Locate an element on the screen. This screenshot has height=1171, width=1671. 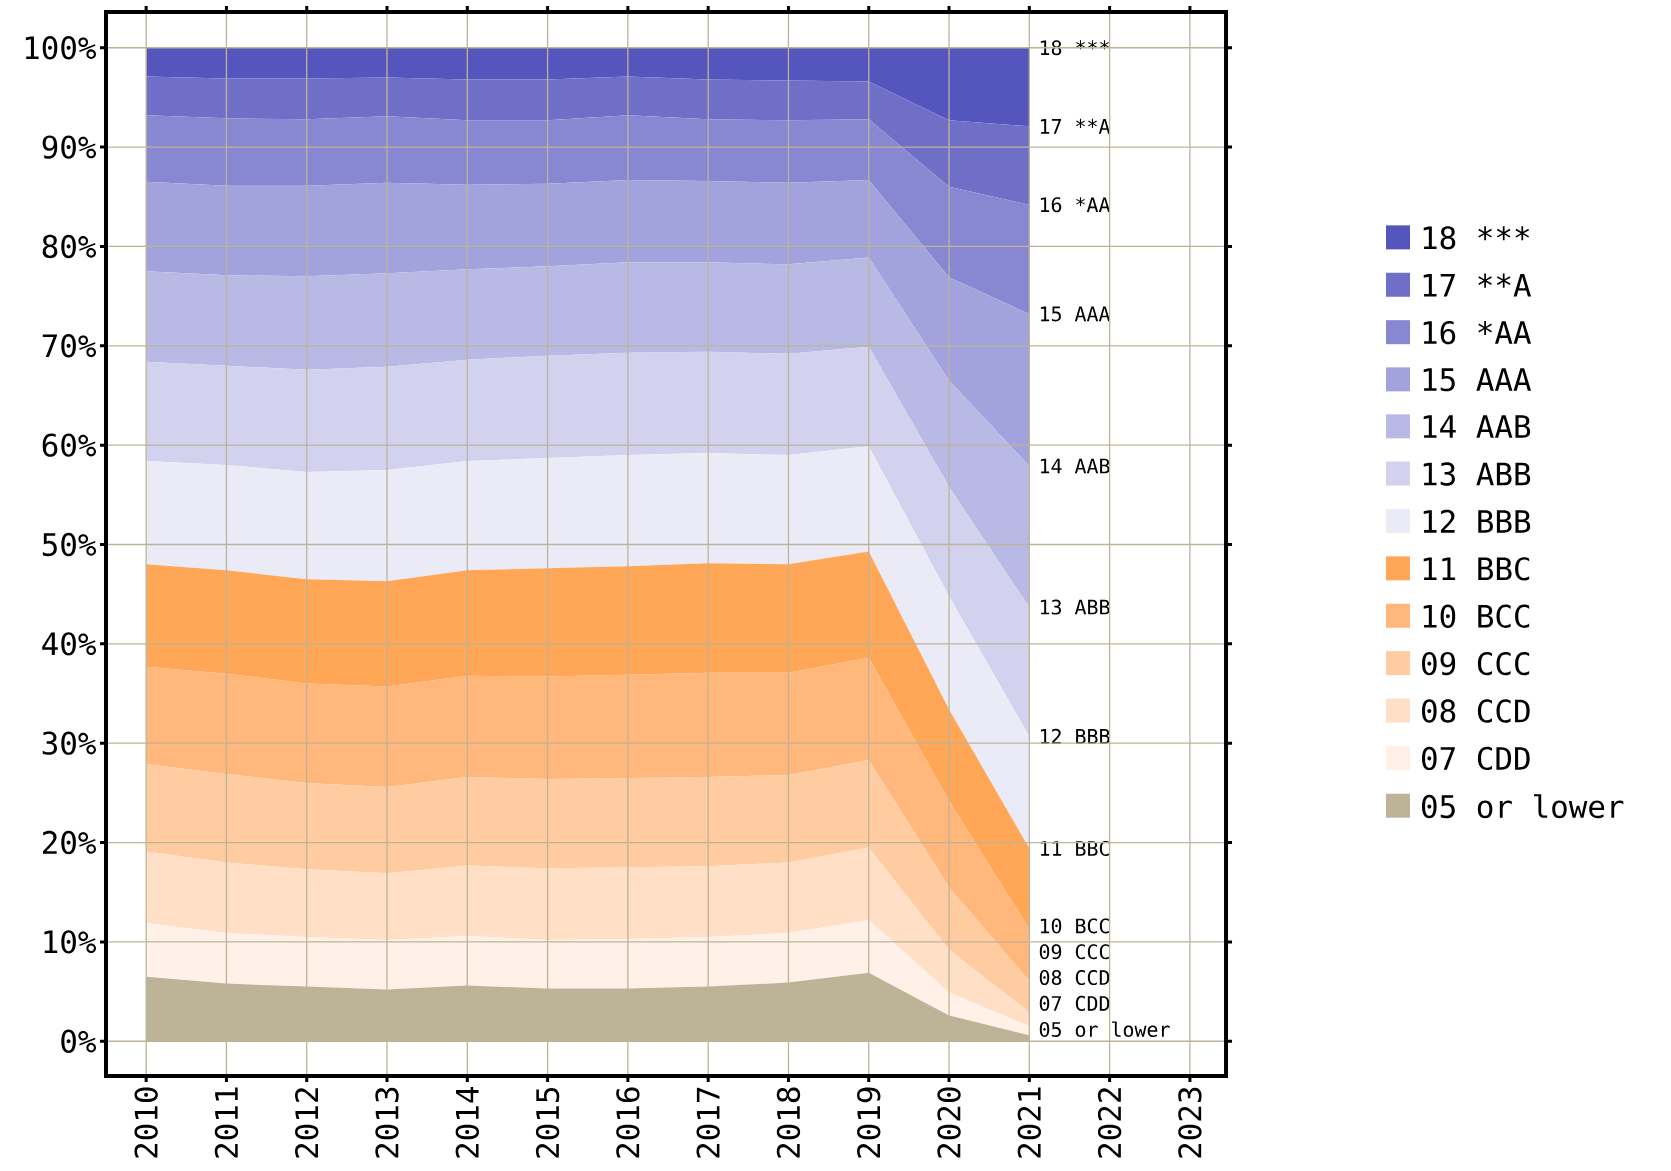
legend-label: 16 *AA is located at coordinates (1477, 332).